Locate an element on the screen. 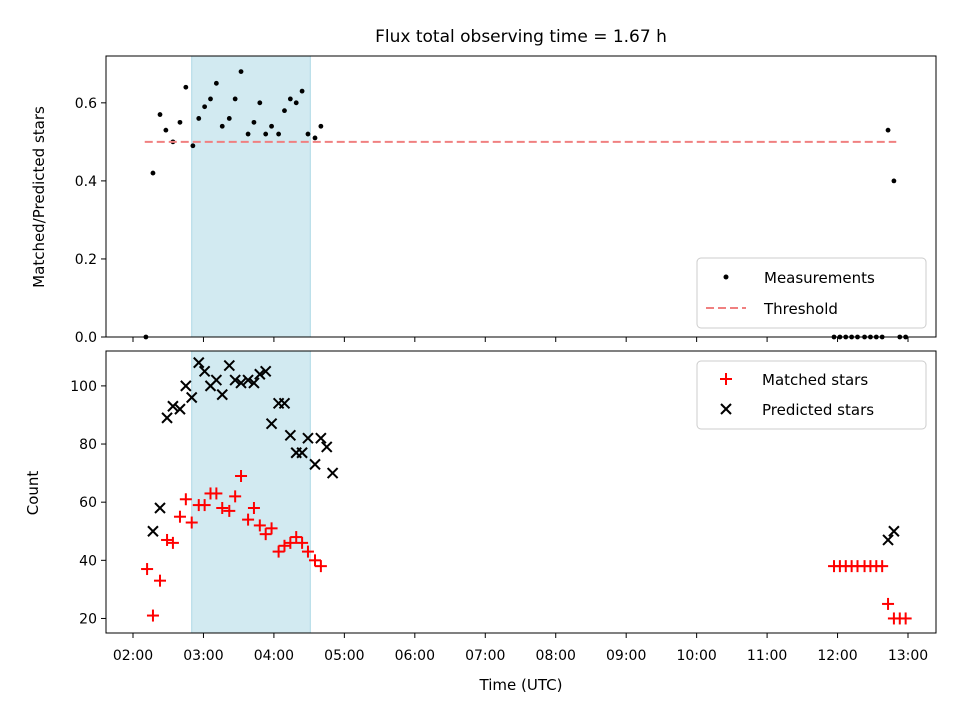 The height and width of the screenshot is (720, 960). legend-label-predicted-stars: Predicted stars is located at coordinates (818, 410).